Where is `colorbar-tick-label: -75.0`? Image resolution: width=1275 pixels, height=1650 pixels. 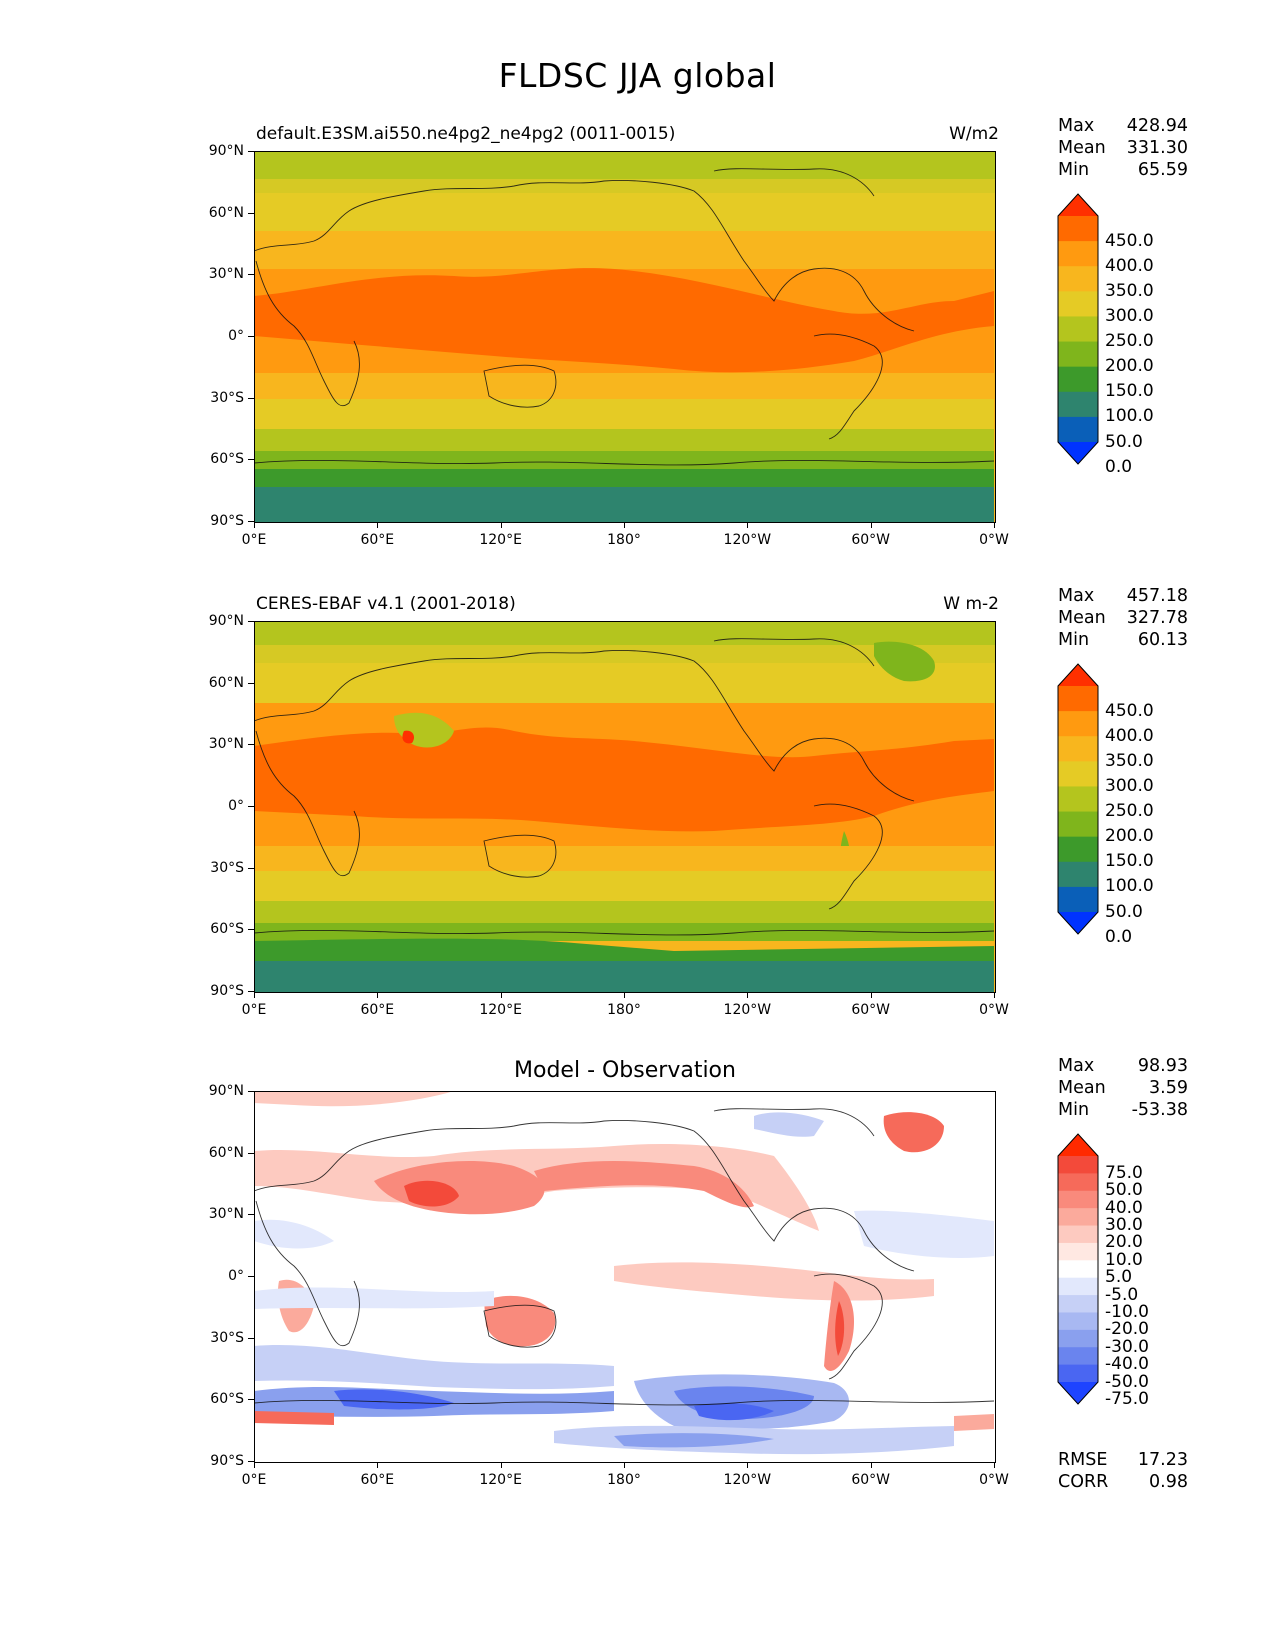 colorbar-tick-label: -75.0 is located at coordinates (1127, 1398).